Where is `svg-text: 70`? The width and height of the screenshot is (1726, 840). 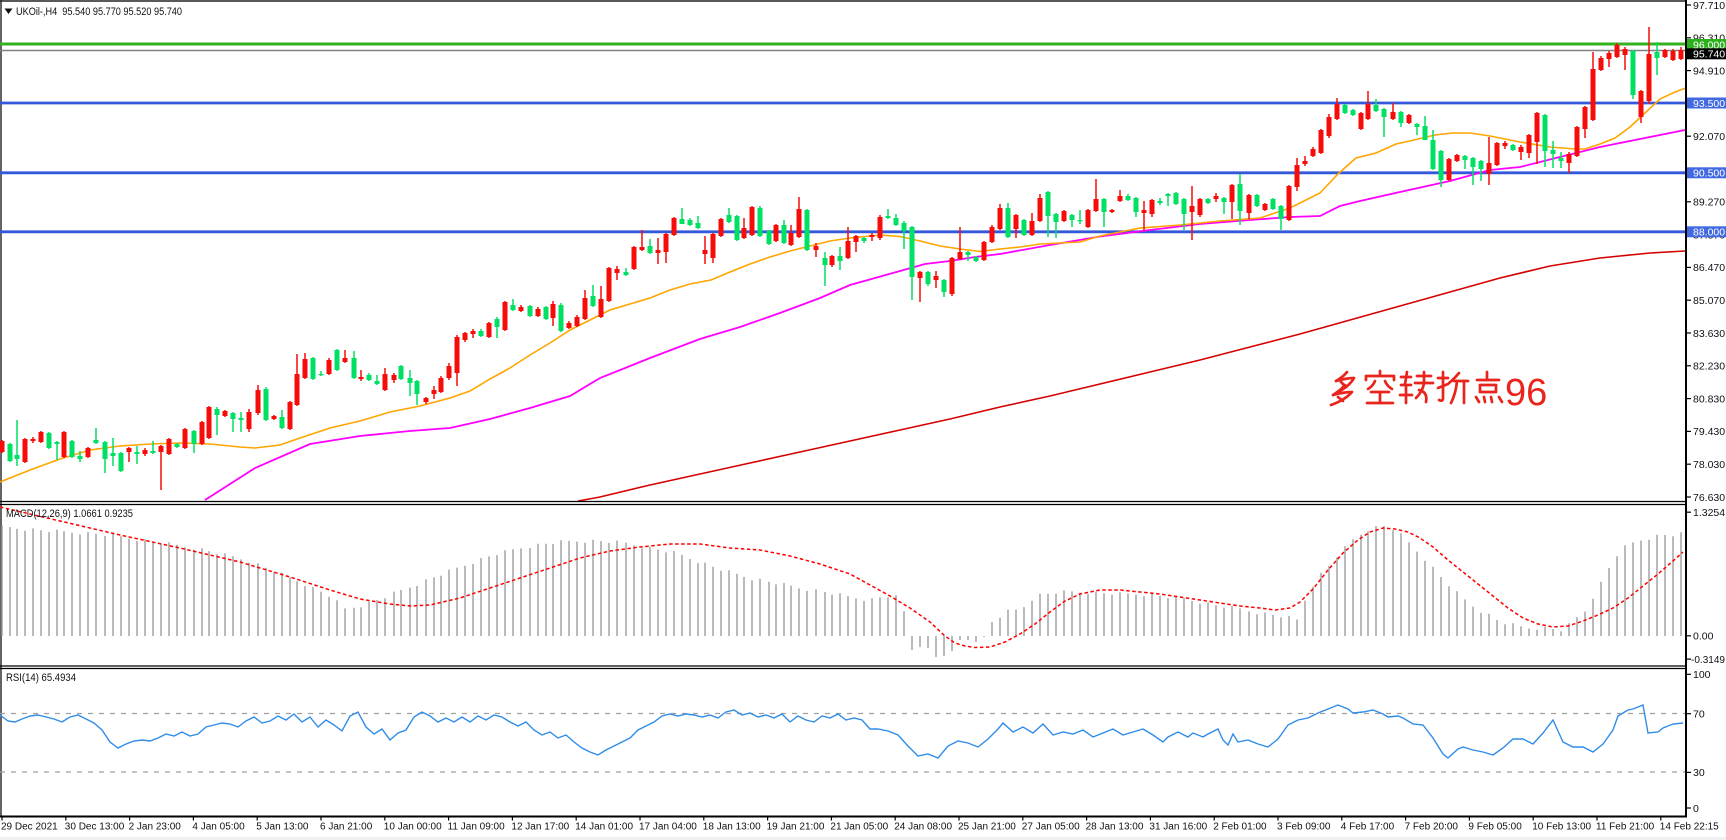 svg-text: 70 is located at coordinates (1699, 715).